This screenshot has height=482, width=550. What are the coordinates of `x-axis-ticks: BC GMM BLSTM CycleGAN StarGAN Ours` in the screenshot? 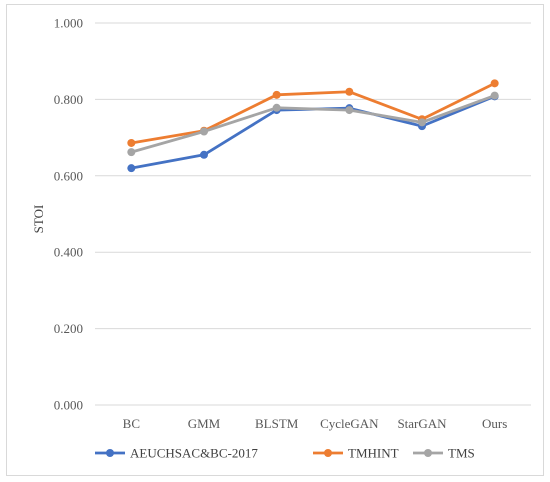 It's located at (315, 423).